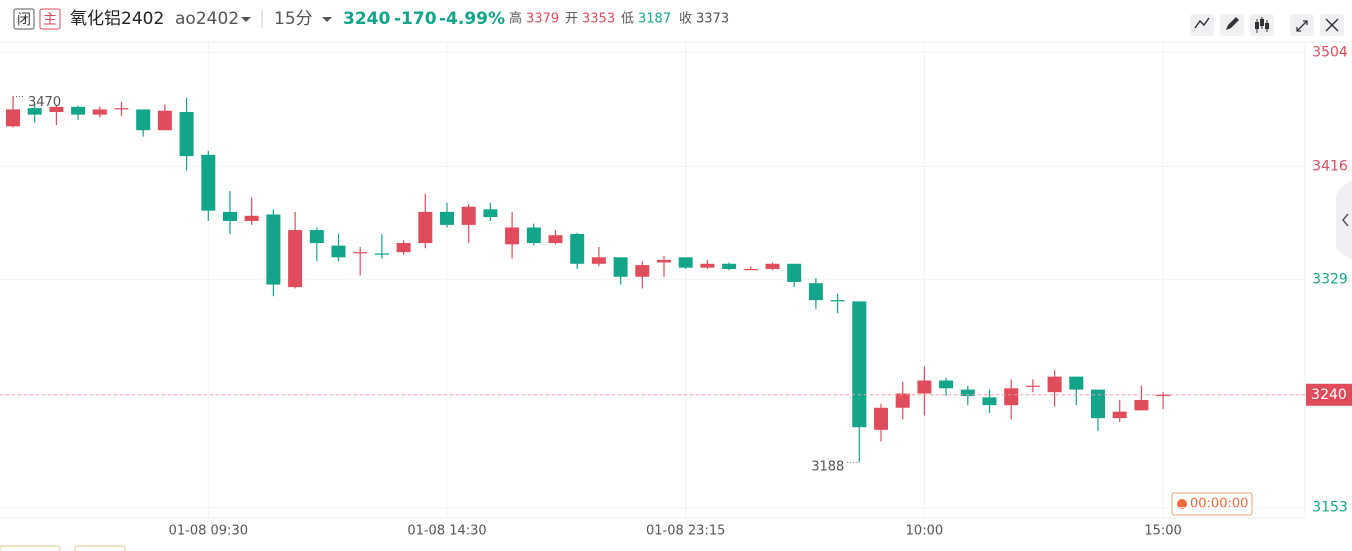 Image resolution: width=1352 pixels, height=551 pixels. Describe the element at coordinates (208, 531) in the screenshot. I see `x-tick-label: 01-08 09:30` at that location.